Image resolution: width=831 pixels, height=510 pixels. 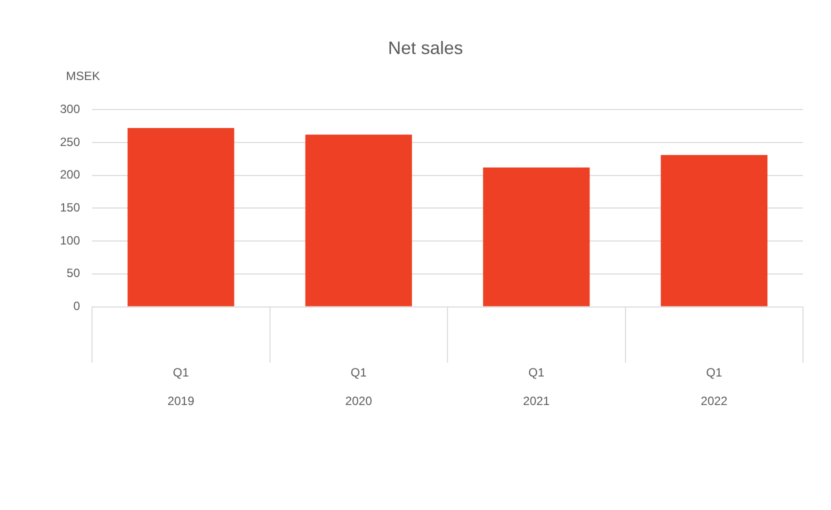 I want to click on category-label: Q1 2021, so click(x=536, y=386).